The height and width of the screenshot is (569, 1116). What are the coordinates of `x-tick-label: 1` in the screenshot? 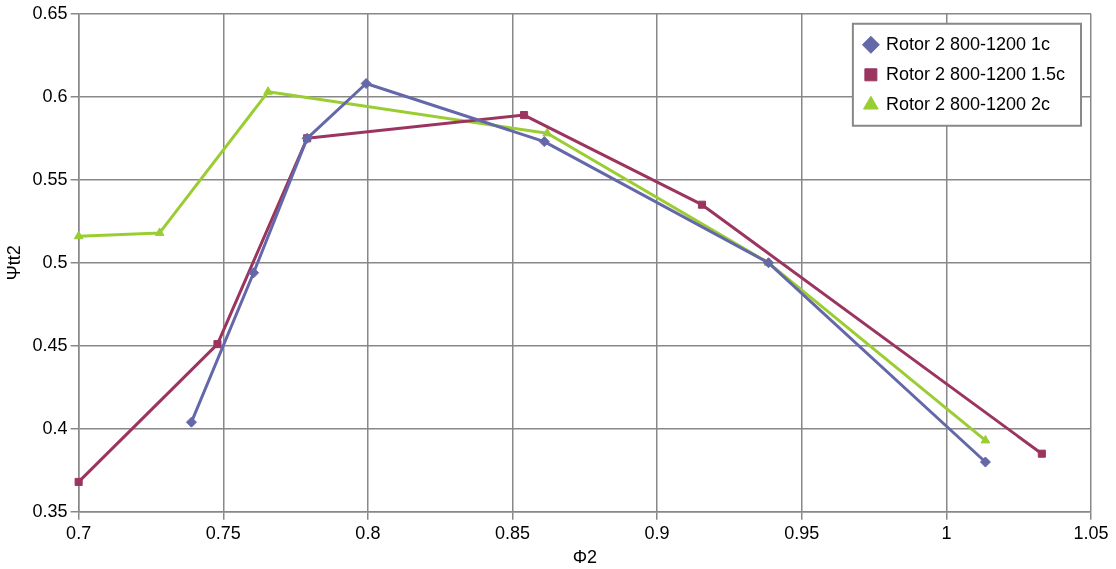 It's located at (946, 532).